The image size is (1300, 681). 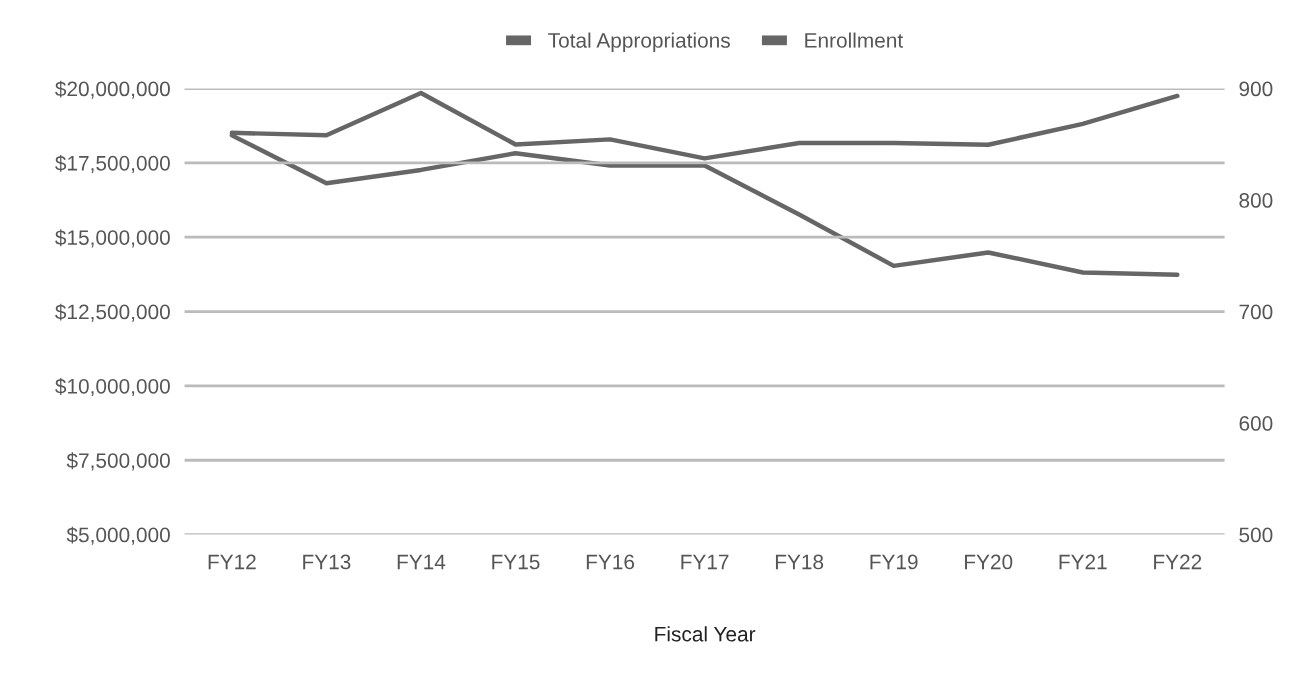 I want to click on x-tick-label: FY18, so click(x=799, y=562).